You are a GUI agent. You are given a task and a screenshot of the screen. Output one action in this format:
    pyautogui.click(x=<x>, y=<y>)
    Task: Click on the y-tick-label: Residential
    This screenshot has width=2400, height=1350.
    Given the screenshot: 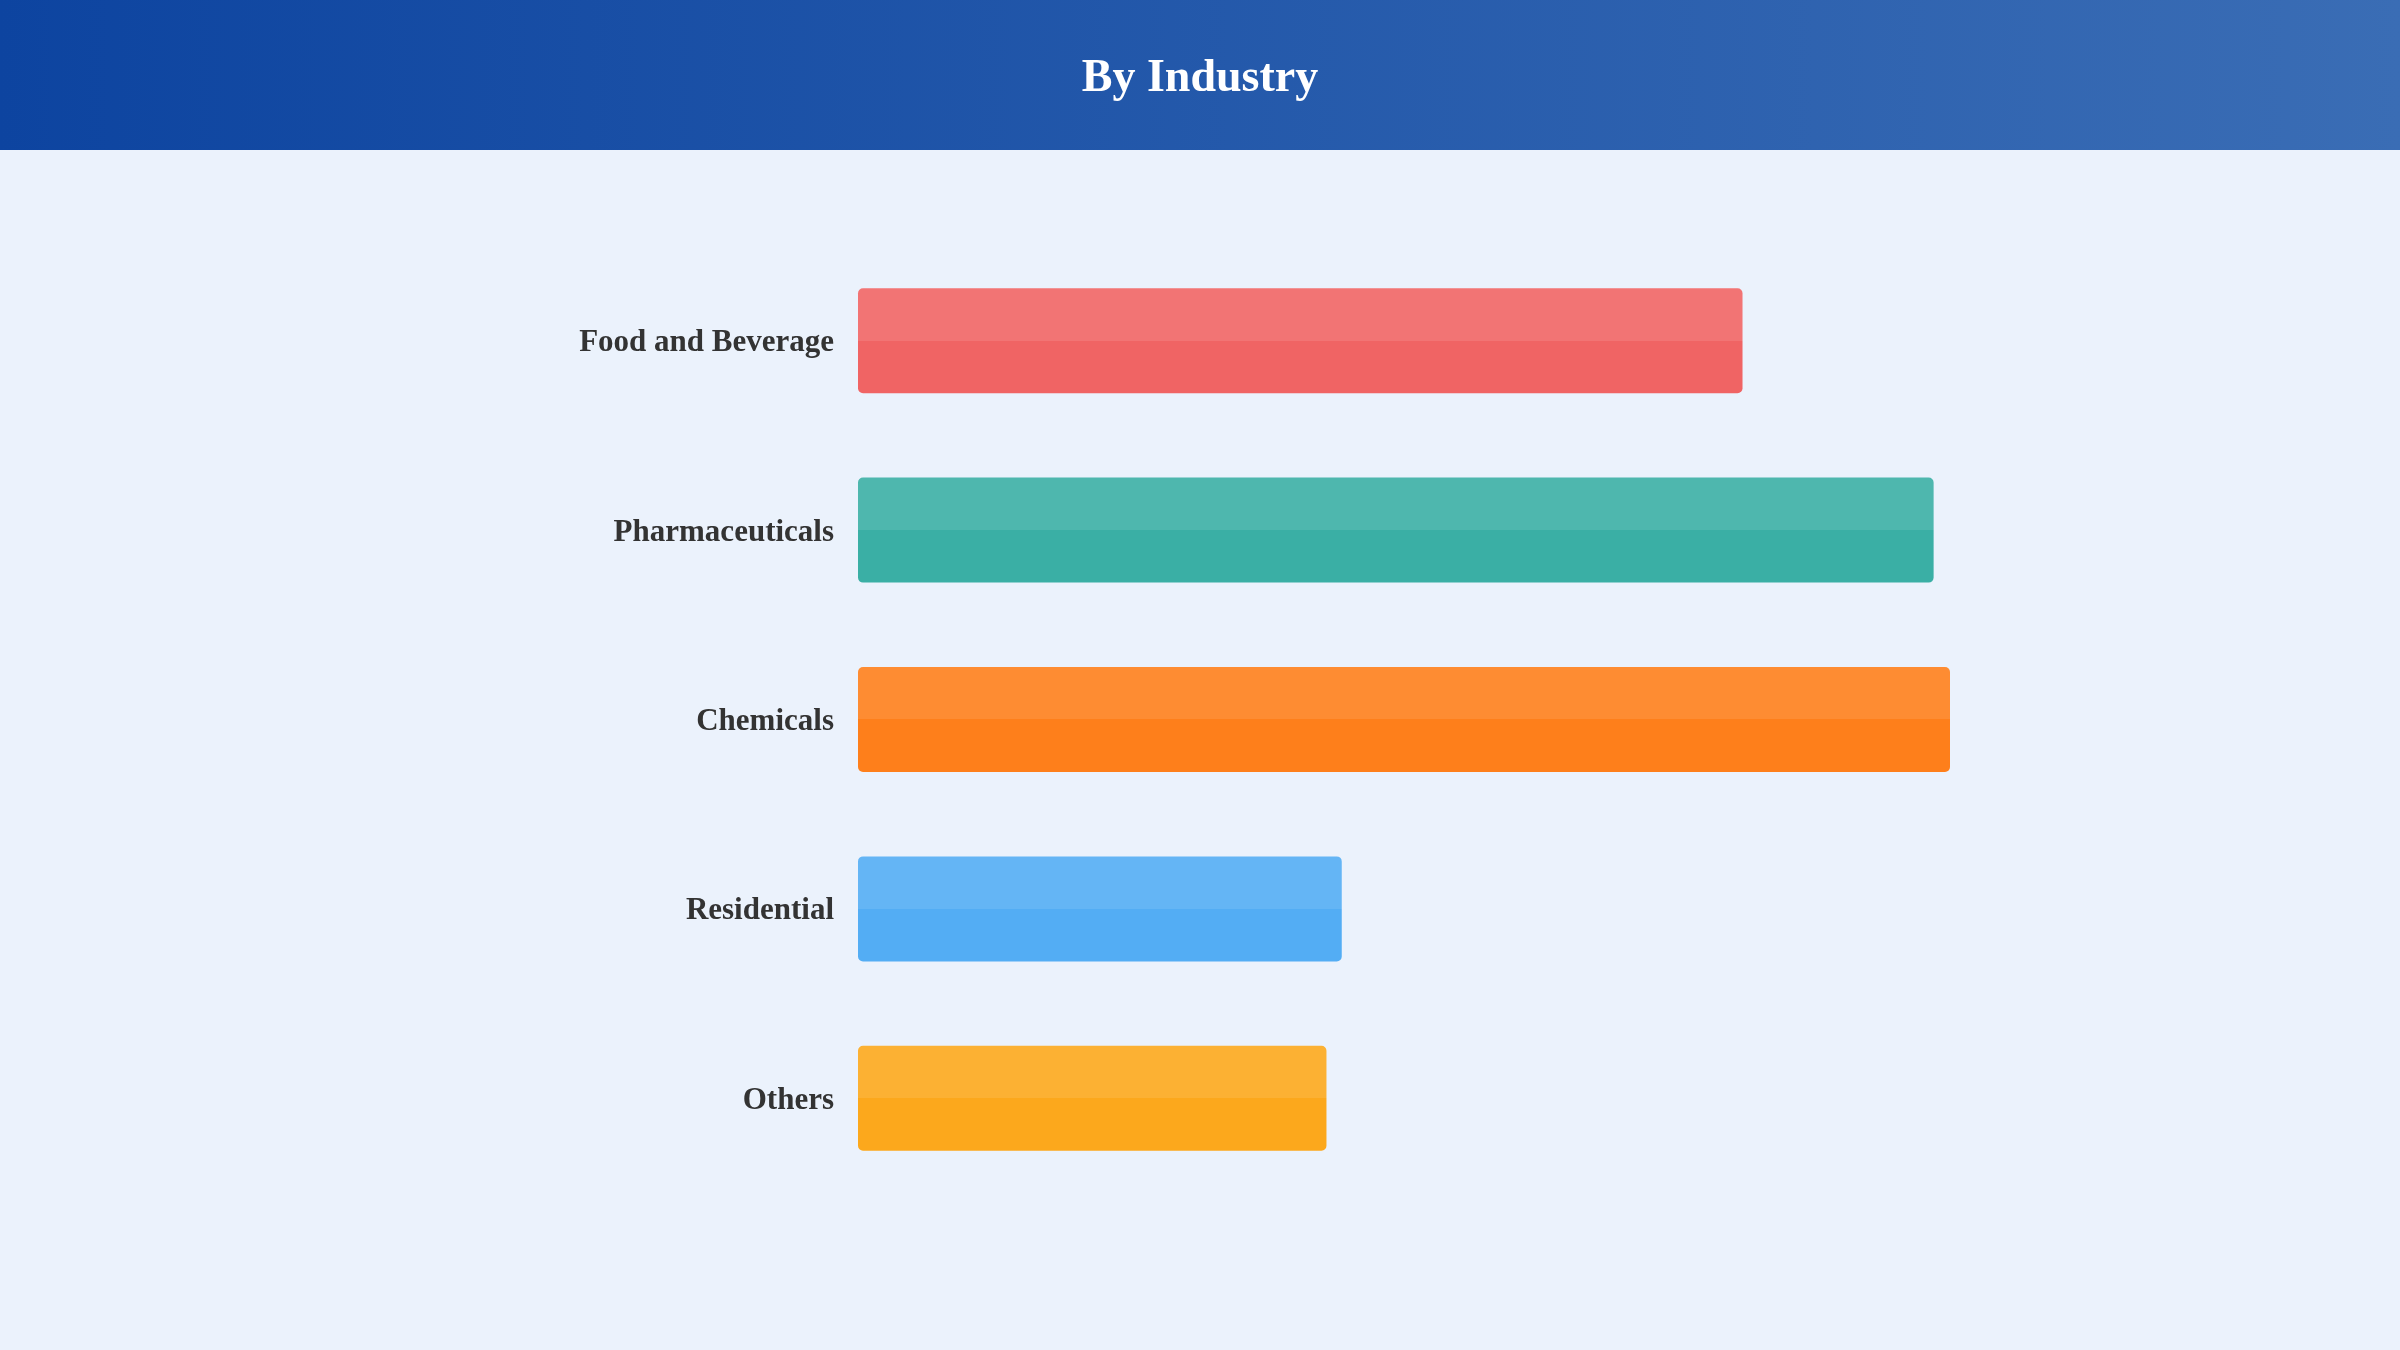 What is the action you would take?
    pyautogui.click(x=760, y=909)
    